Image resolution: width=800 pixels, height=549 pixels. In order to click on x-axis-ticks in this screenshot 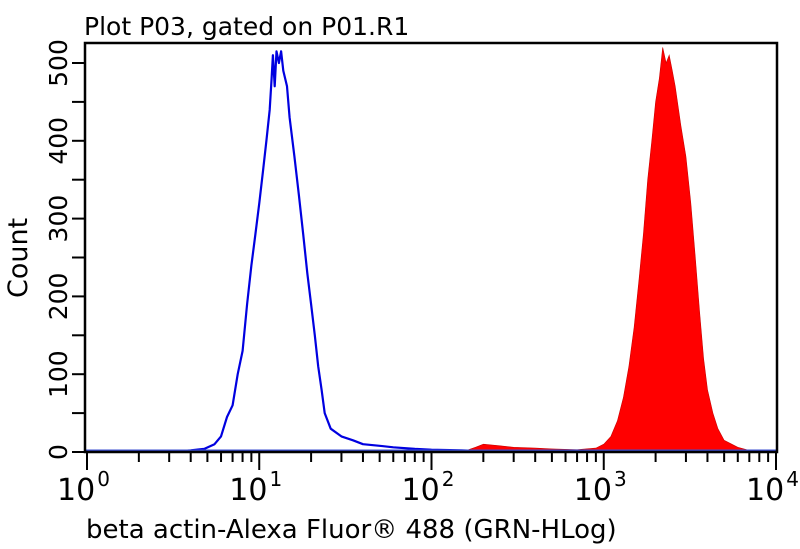, I will do `click(431, 461)`.